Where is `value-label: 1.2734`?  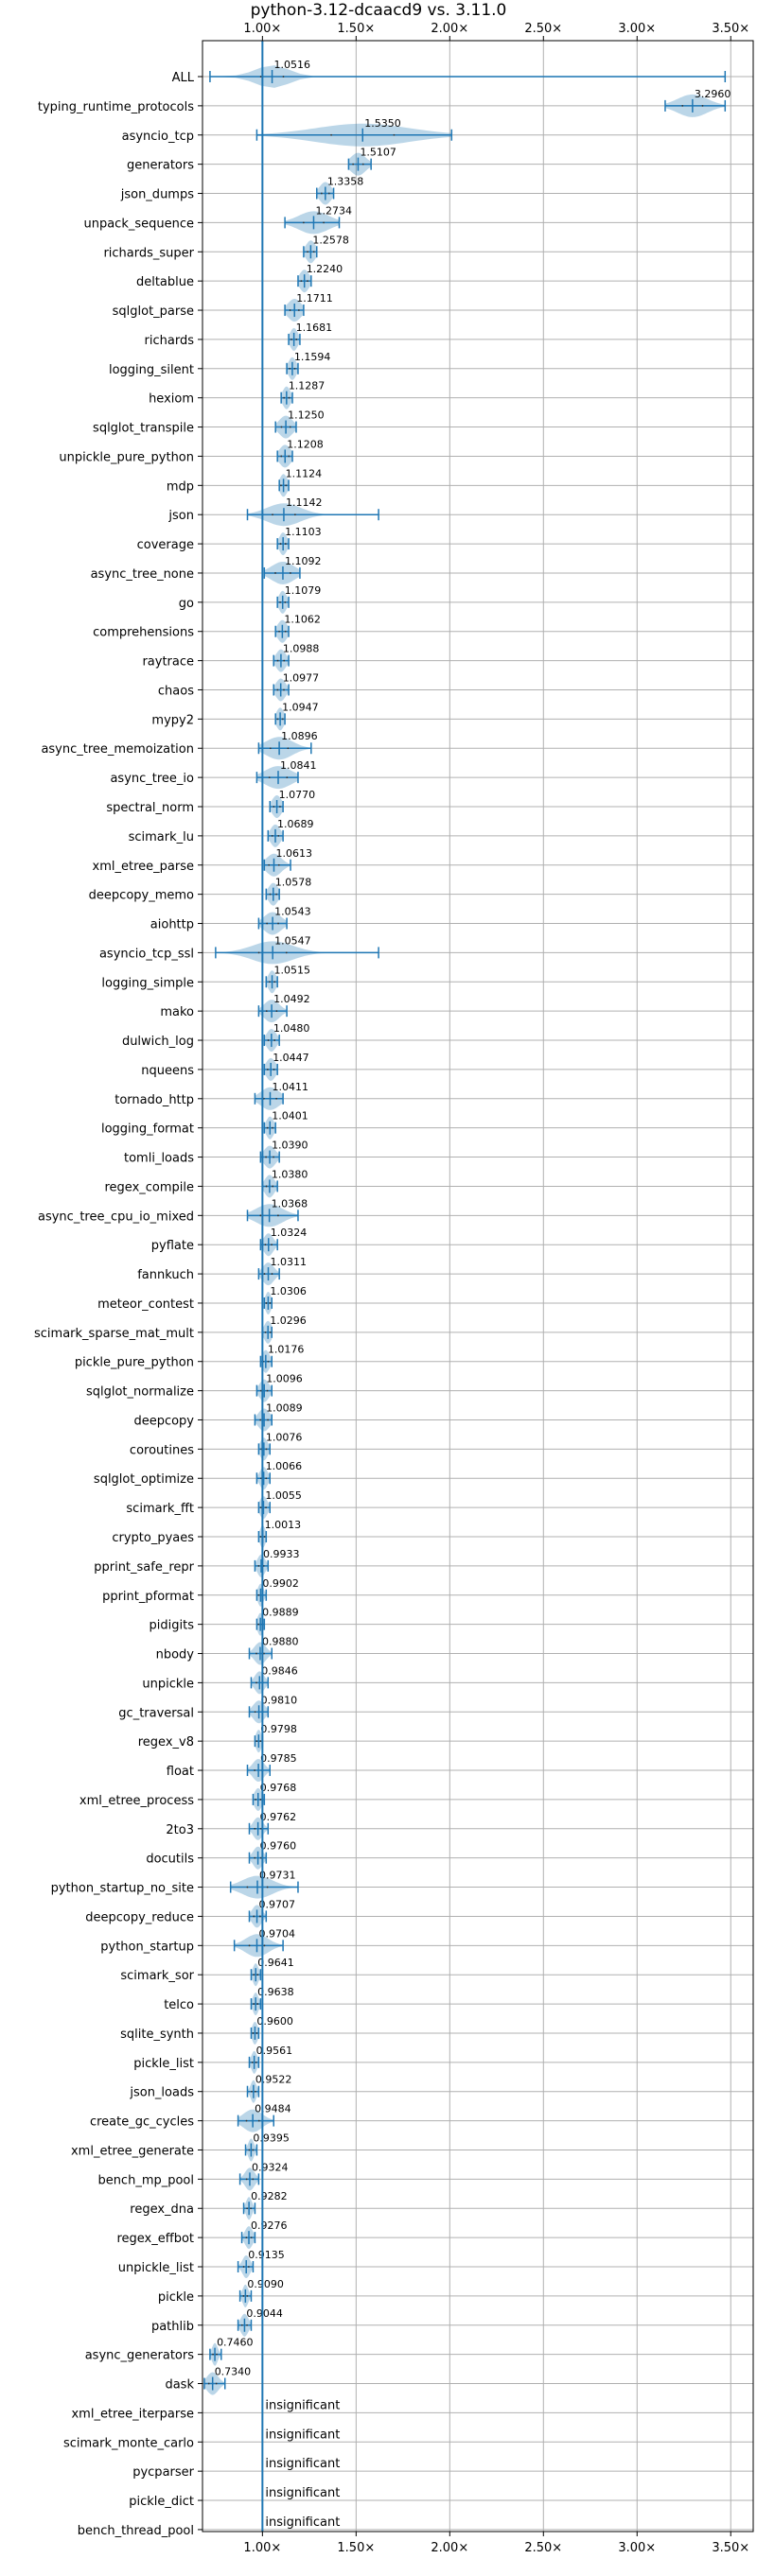 value-label: 1.2734 is located at coordinates (334, 210).